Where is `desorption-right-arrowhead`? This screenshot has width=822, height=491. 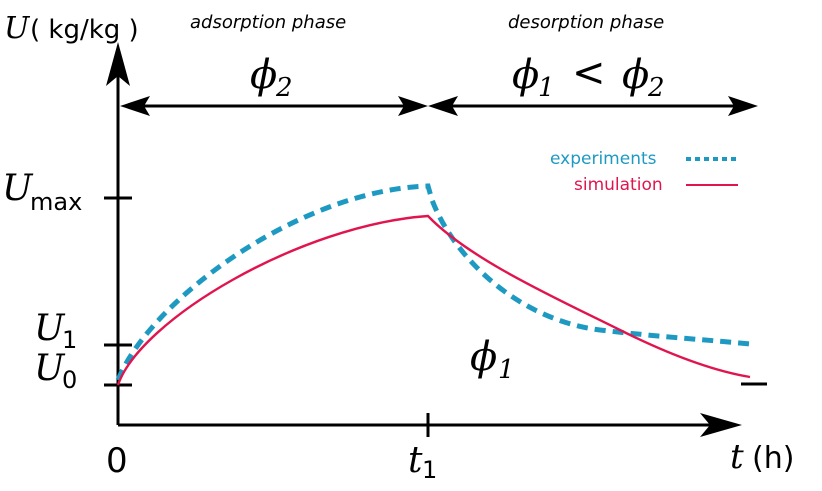
desorption-right-arrowhead is located at coordinates (743, 106).